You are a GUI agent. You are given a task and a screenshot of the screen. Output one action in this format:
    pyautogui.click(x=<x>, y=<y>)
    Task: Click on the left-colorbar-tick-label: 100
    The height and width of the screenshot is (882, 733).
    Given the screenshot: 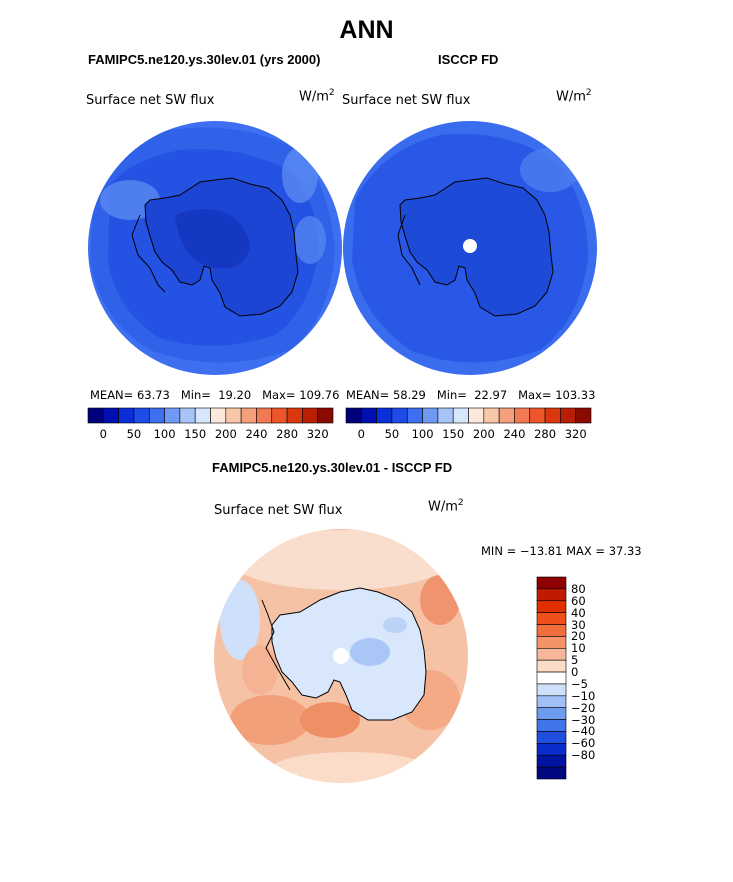 What is the action you would take?
    pyautogui.click(x=164, y=434)
    